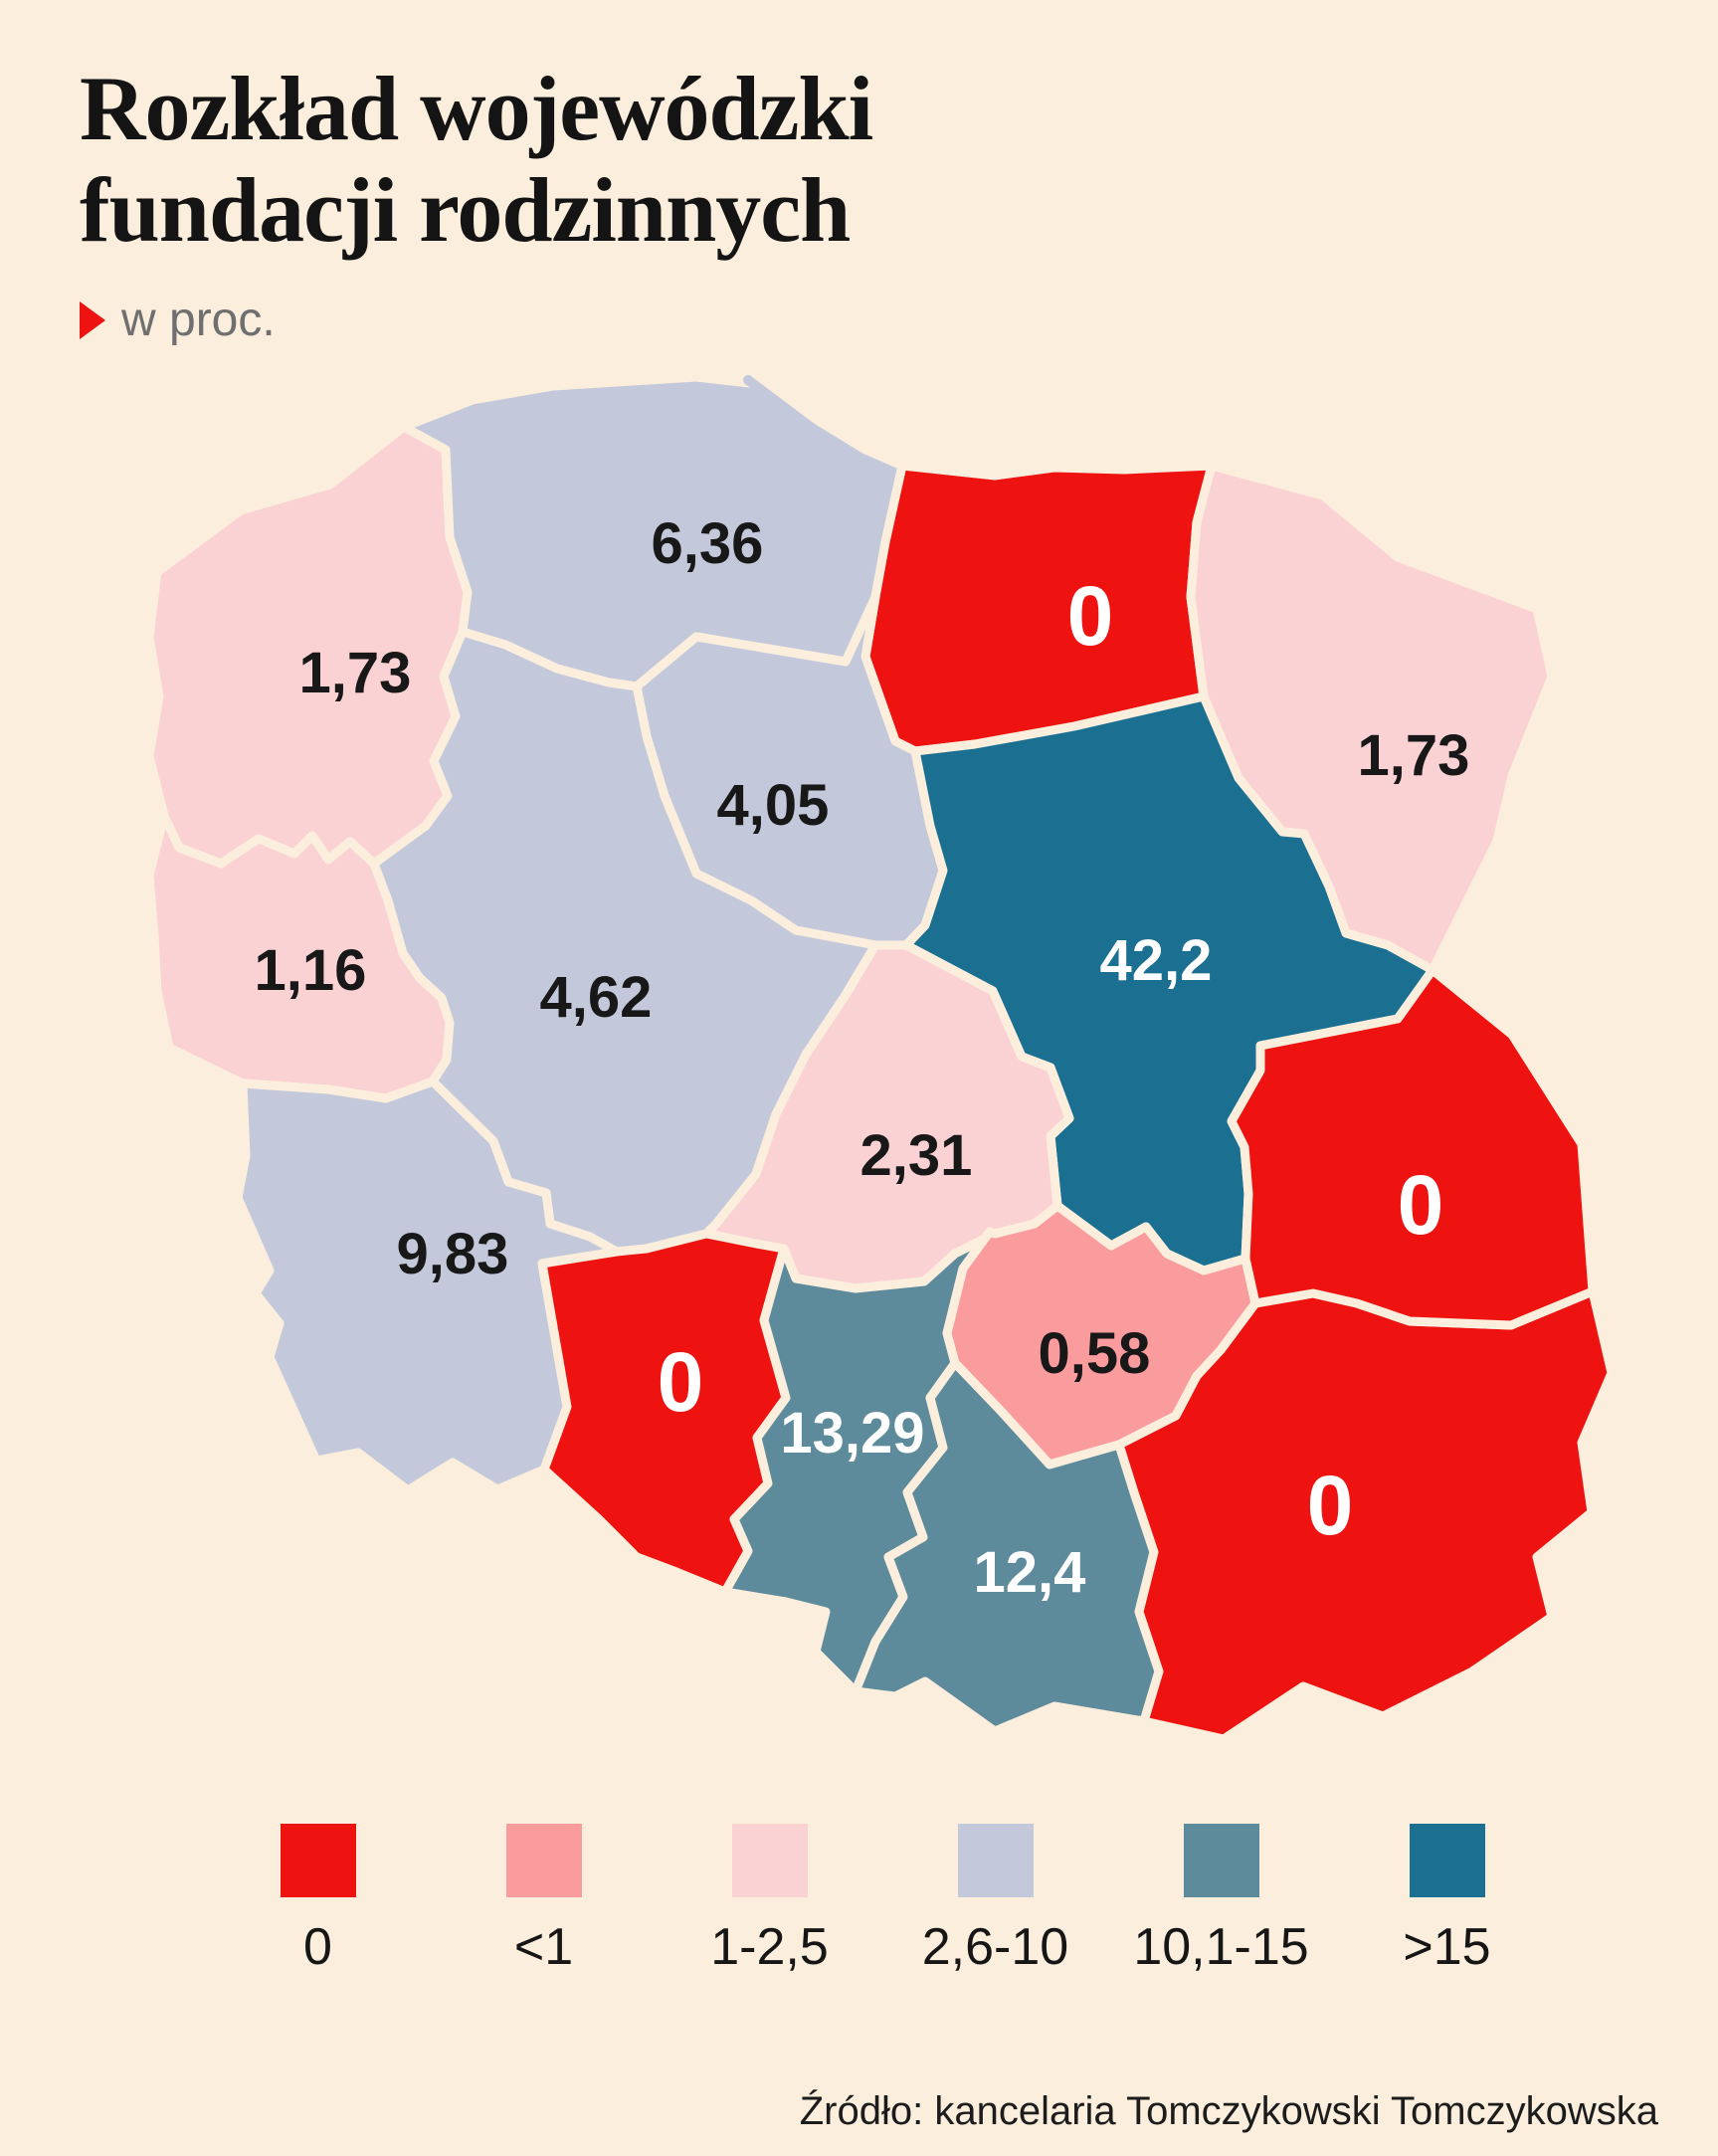 The width and height of the screenshot is (1718, 2156). What do you see at coordinates (1030, 1572) in the screenshot?
I see `region-label-malopolskie: 12,4` at bounding box center [1030, 1572].